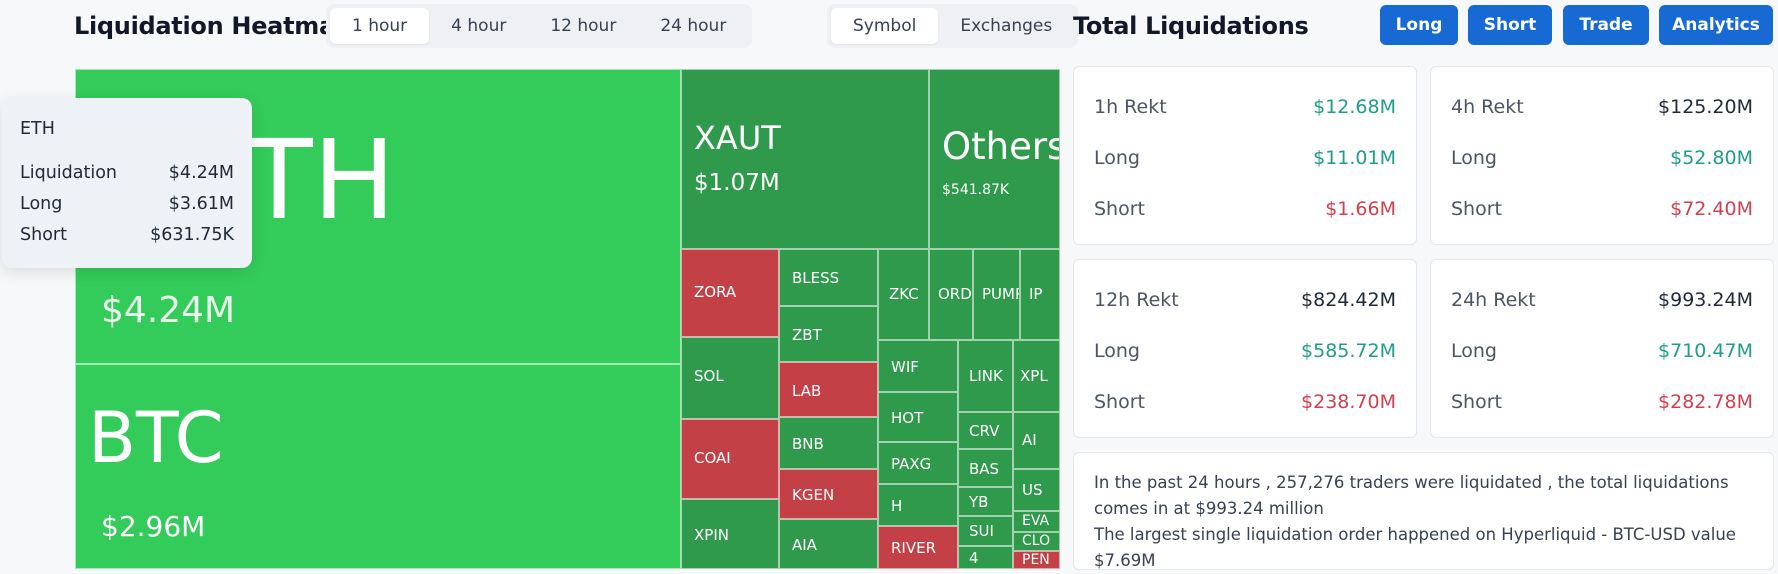 The height and width of the screenshot is (574, 1778). I want to click on group-selector: Symbol Exchanges, so click(953, 26).